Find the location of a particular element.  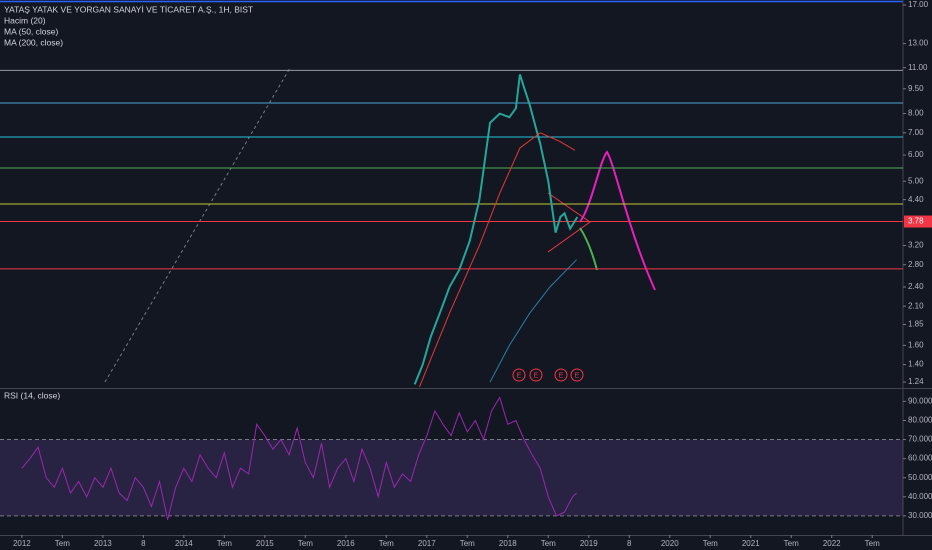

y-tick-label: 60.0000 is located at coordinates (920, 458).